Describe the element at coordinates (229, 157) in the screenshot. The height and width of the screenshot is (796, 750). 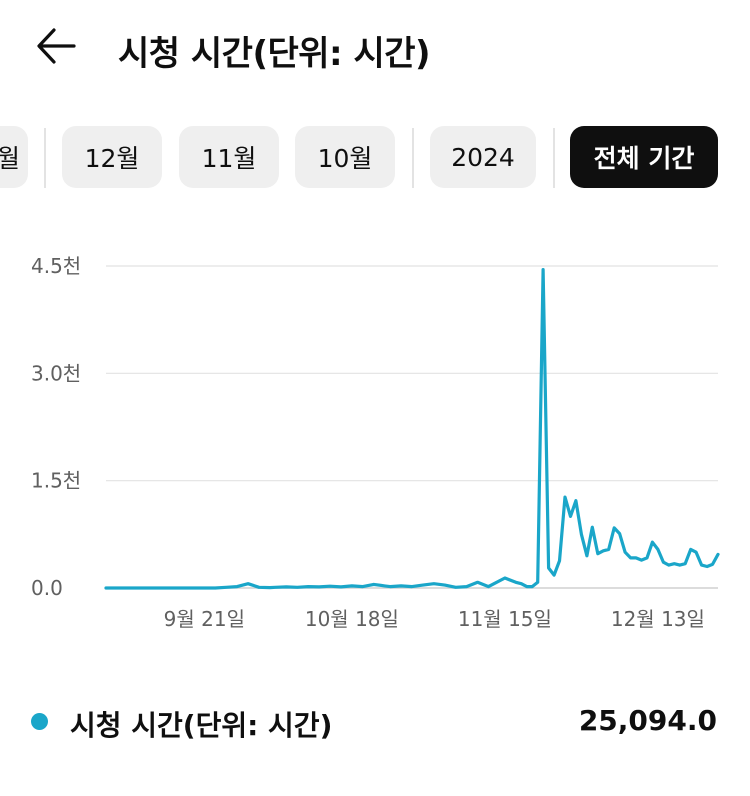
I see `chip-november: 11월` at that location.